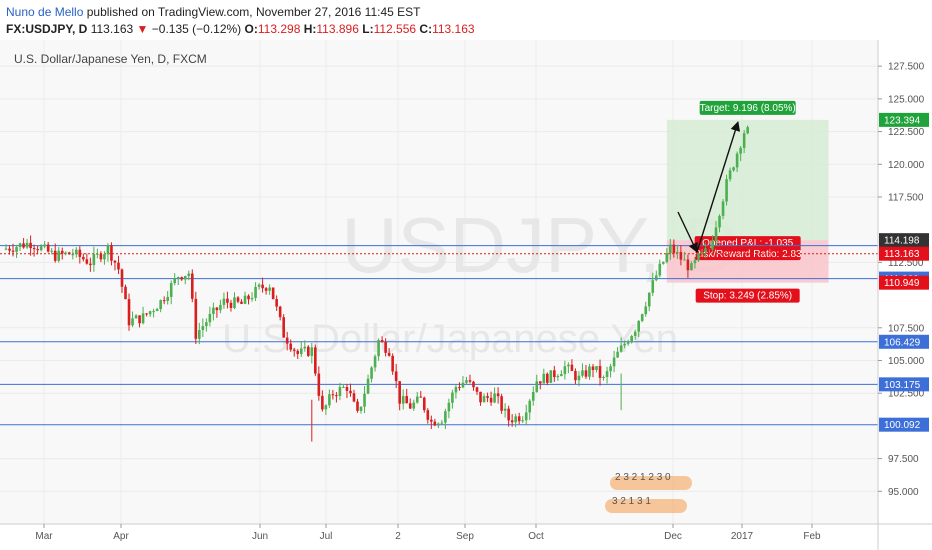 The height and width of the screenshot is (550, 932). Describe the element at coordinates (902, 342) in the screenshot. I see `price-badge-label: 106.429` at that location.